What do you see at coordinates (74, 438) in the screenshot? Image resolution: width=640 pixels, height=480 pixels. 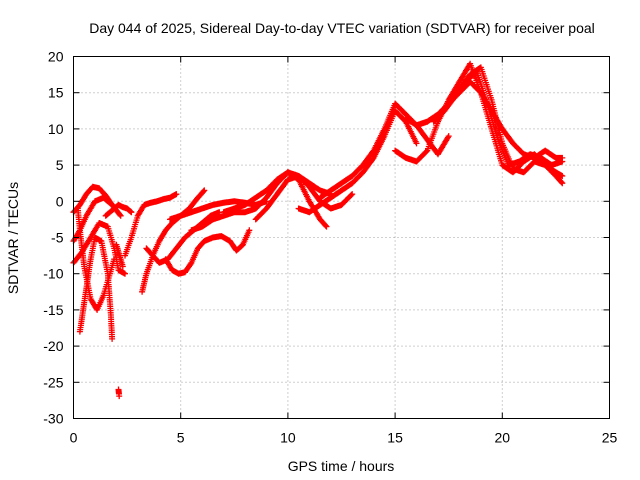 I see `x-tick-label: 0` at bounding box center [74, 438].